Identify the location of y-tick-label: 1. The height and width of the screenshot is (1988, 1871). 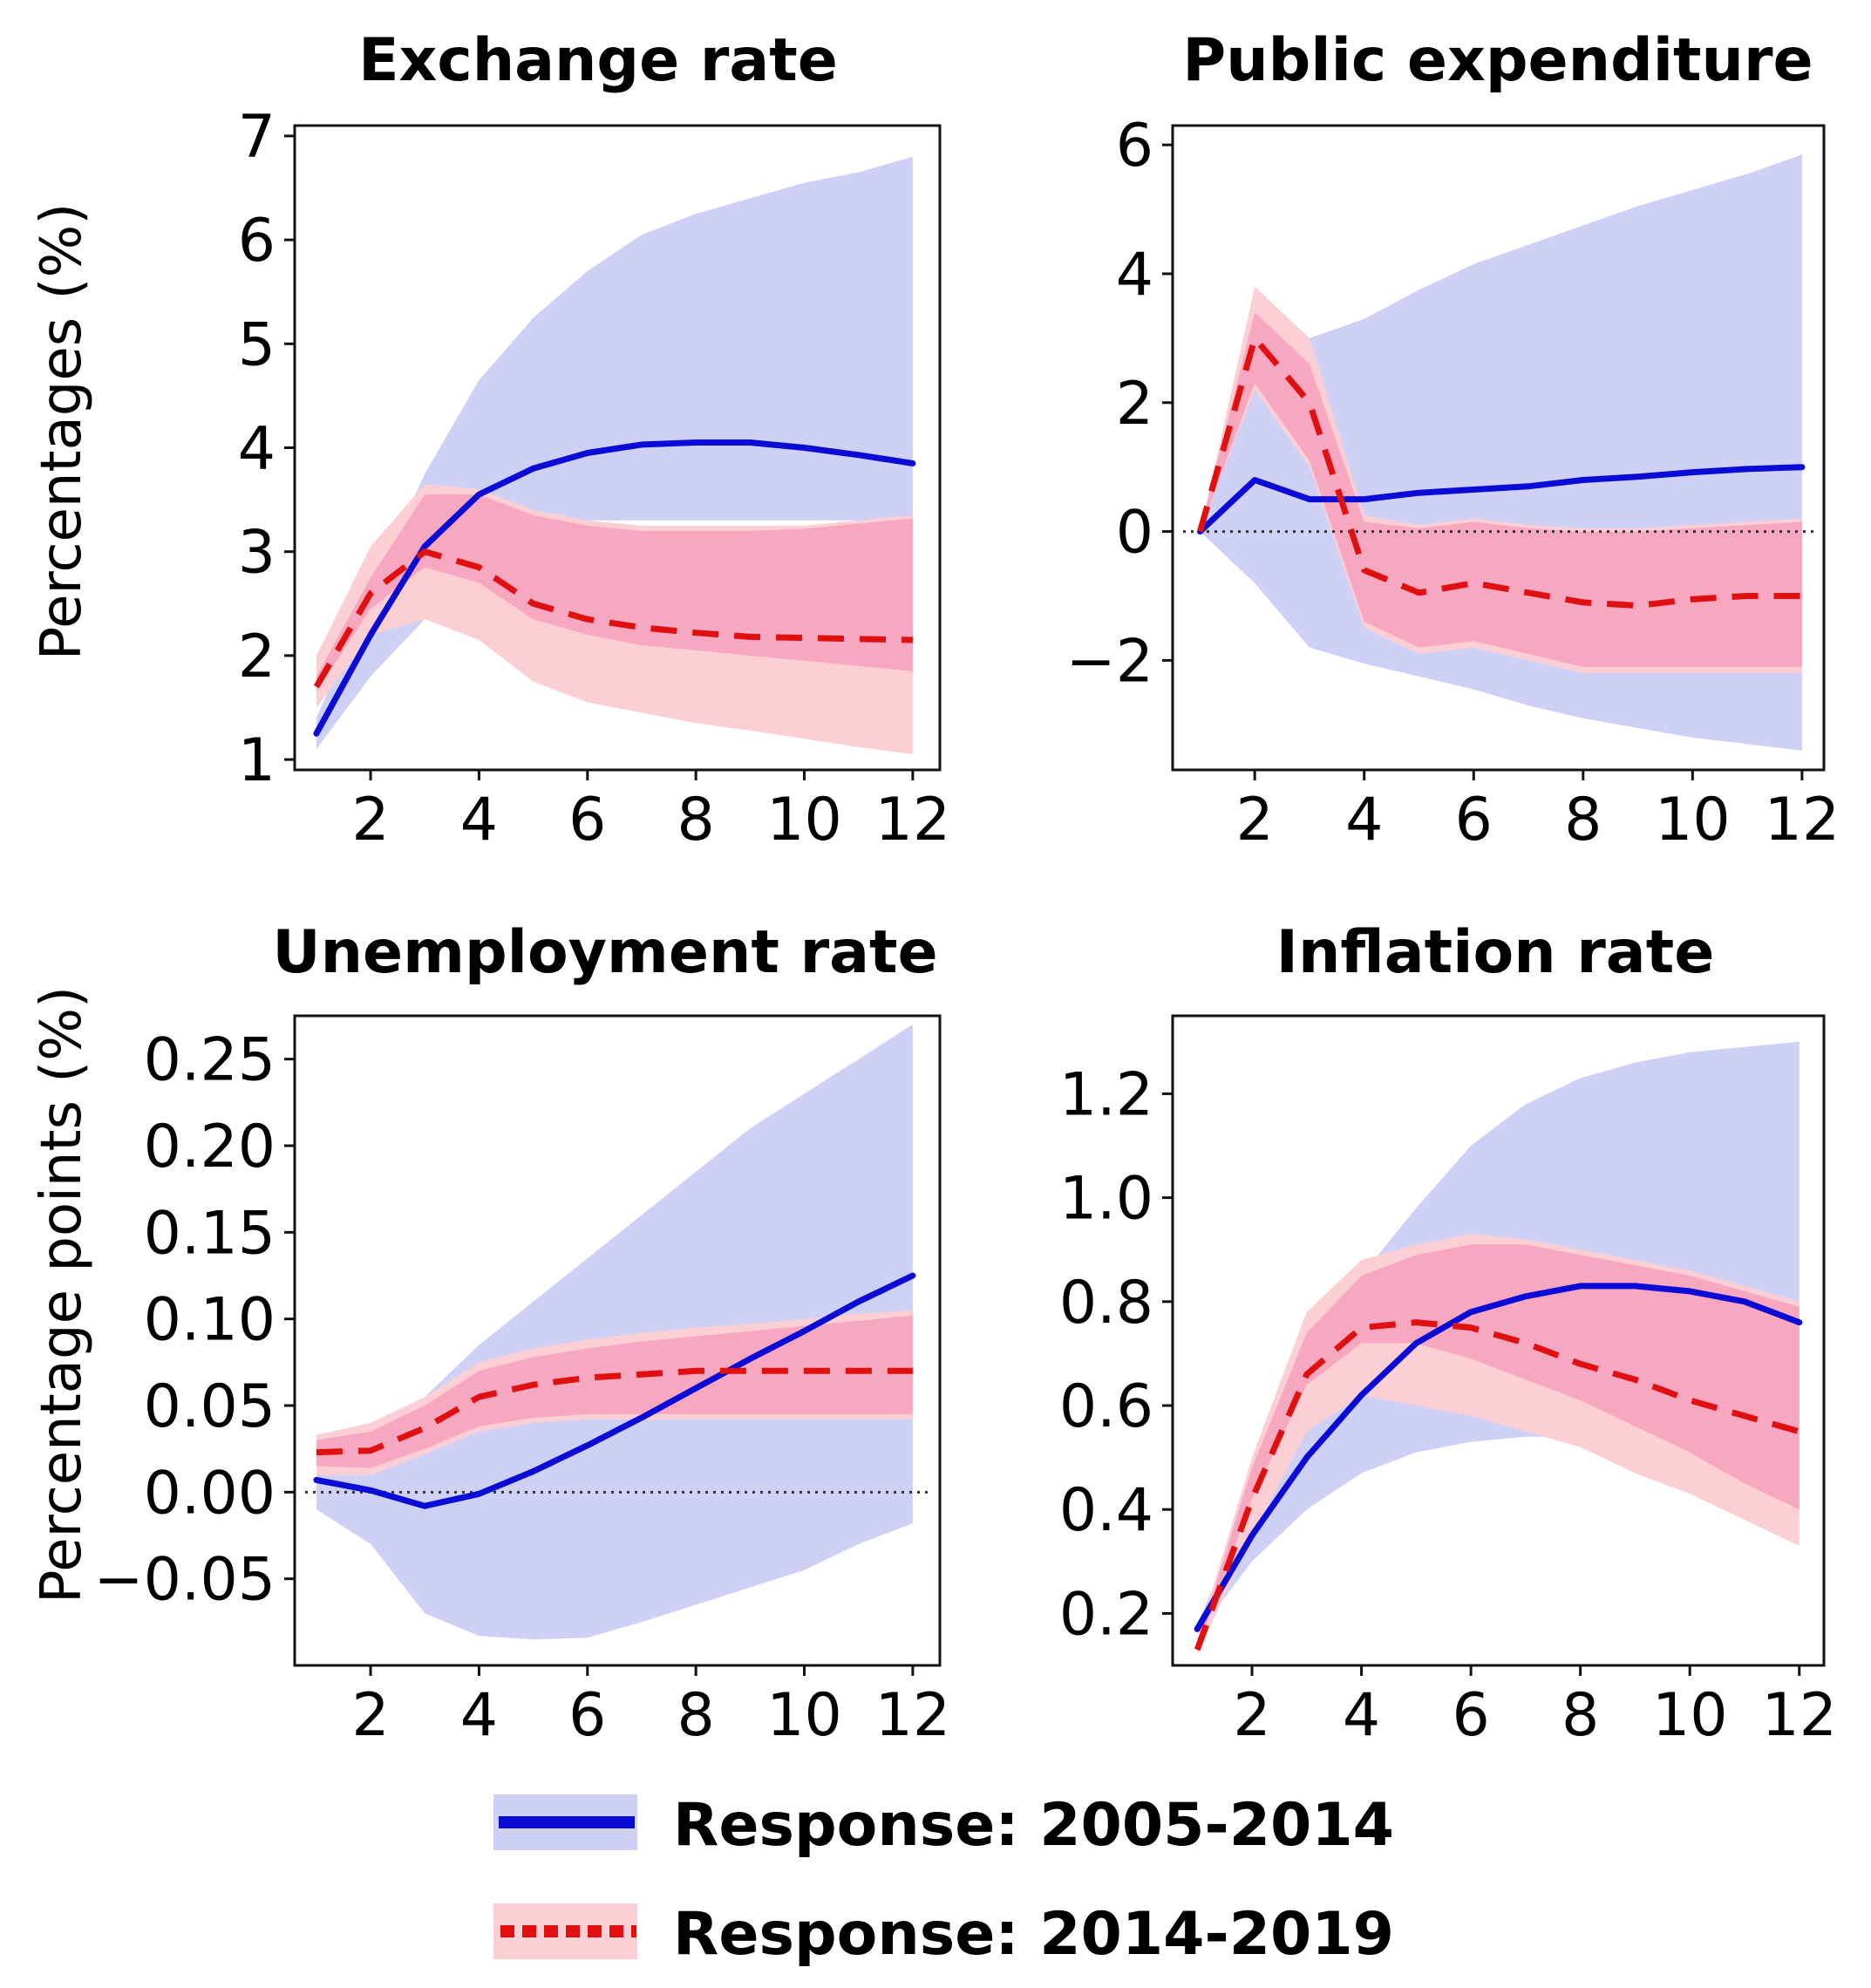
(257, 760).